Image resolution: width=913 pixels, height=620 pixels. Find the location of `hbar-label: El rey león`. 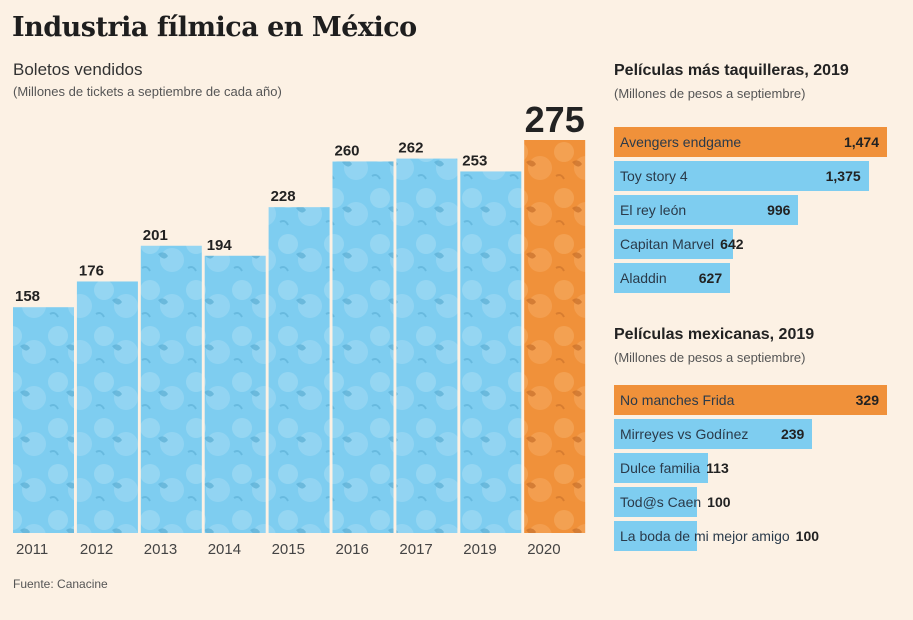

hbar-label: El rey león is located at coordinates (653, 210).